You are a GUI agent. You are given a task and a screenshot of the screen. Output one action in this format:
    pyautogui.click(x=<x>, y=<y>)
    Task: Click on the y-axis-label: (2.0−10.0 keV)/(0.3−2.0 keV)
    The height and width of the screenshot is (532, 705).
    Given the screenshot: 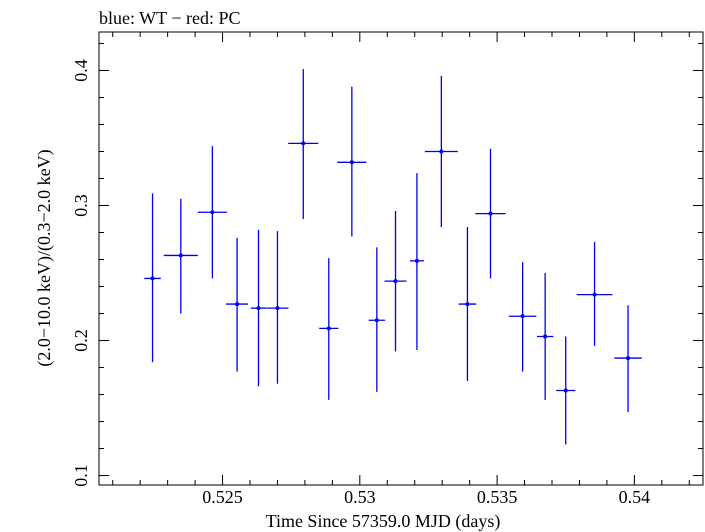 What is the action you would take?
    pyautogui.click(x=44, y=257)
    